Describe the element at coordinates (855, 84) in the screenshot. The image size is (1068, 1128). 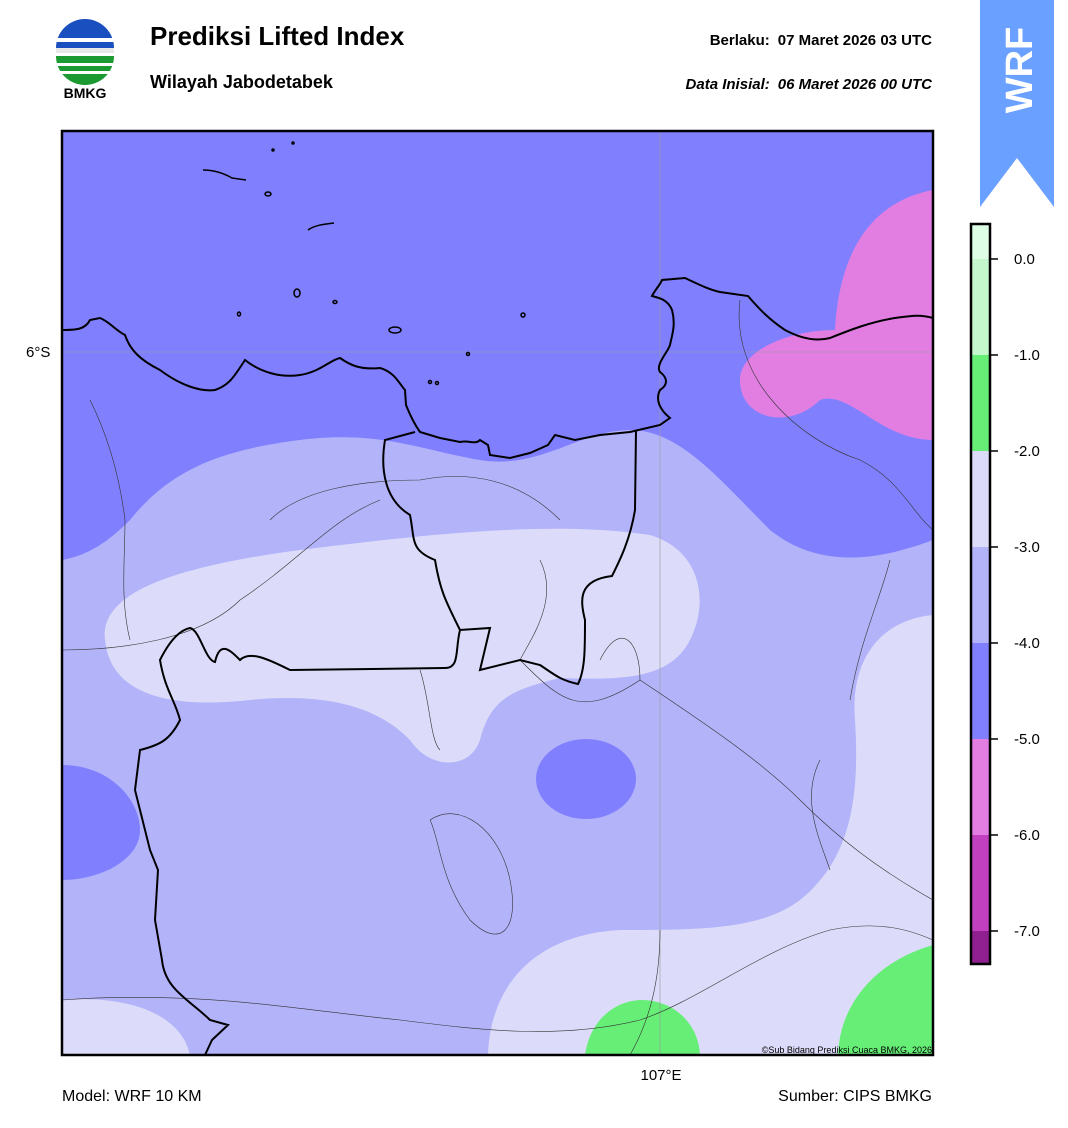
I see `init-time: 06 Maret 2026 00 UTC` at that location.